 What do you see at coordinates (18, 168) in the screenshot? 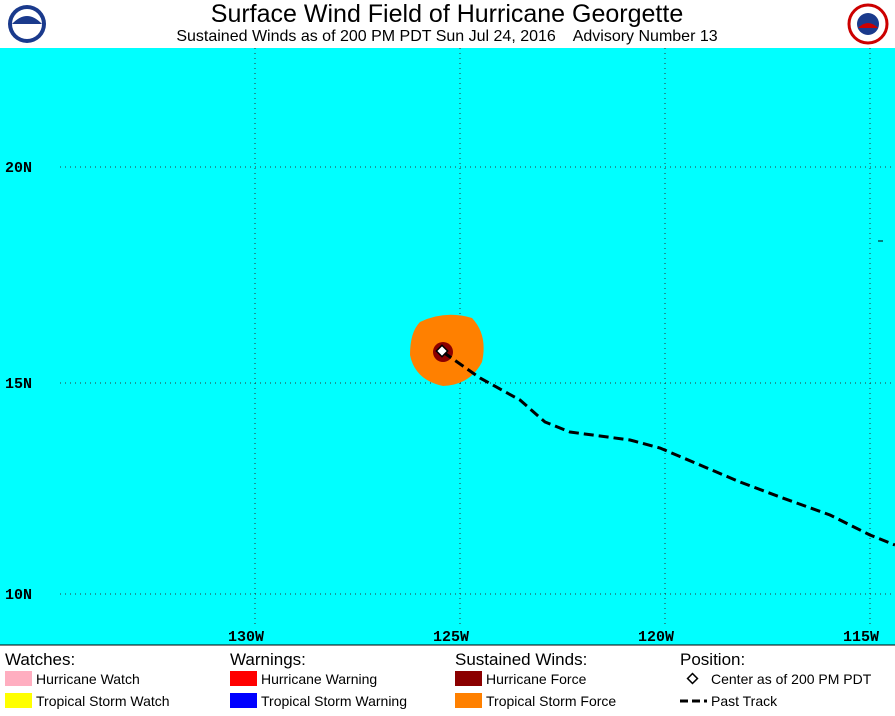
I see `lat-label: 20N` at bounding box center [18, 168].